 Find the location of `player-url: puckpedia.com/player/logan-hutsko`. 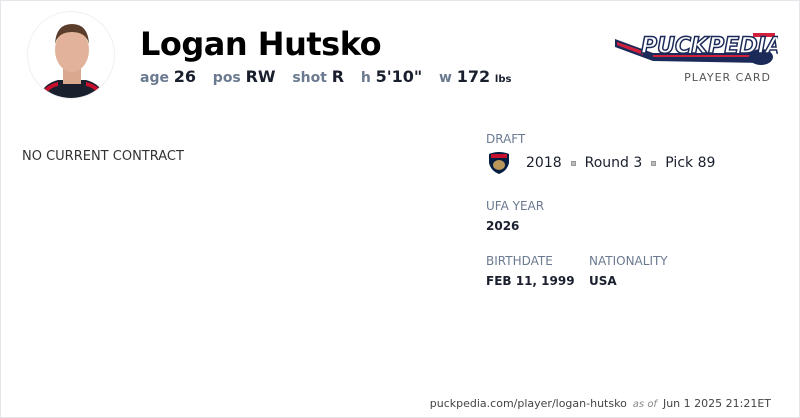

player-url: puckpedia.com/player/logan-hutsko is located at coordinates (528, 403).